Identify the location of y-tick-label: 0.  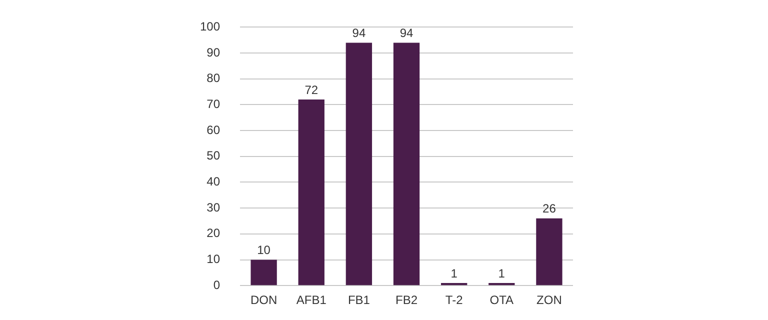
(216, 285).